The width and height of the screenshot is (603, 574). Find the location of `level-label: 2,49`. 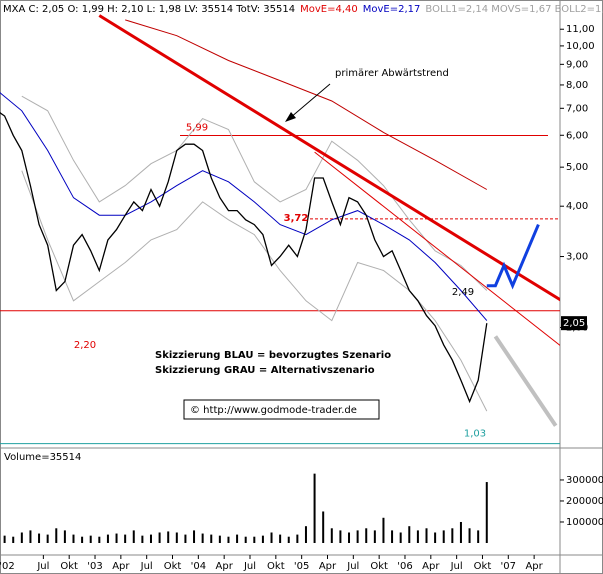

level-label: 2,49 is located at coordinates (463, 292).